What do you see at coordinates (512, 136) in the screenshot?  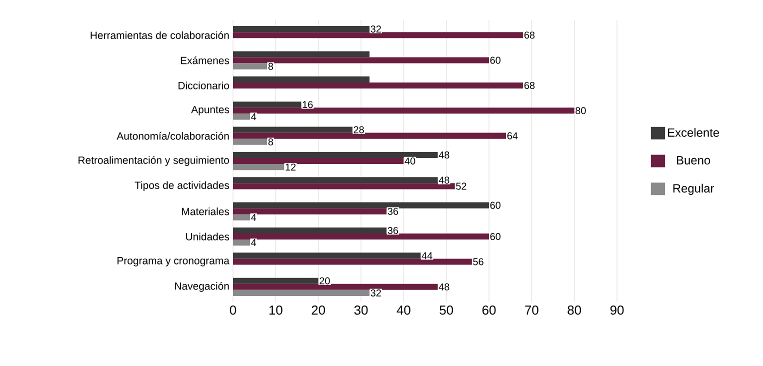 I see `data-label: 64` at bounding box center [512, 136].